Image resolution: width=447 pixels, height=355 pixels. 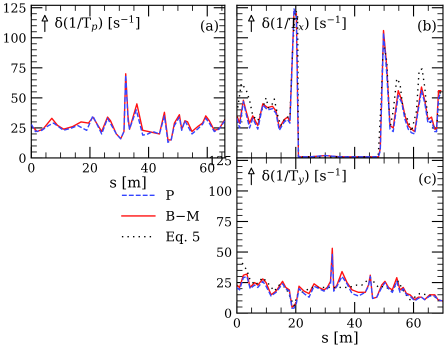 I want to click on legend-label: Eq. 5, so click(x=183, y=238).